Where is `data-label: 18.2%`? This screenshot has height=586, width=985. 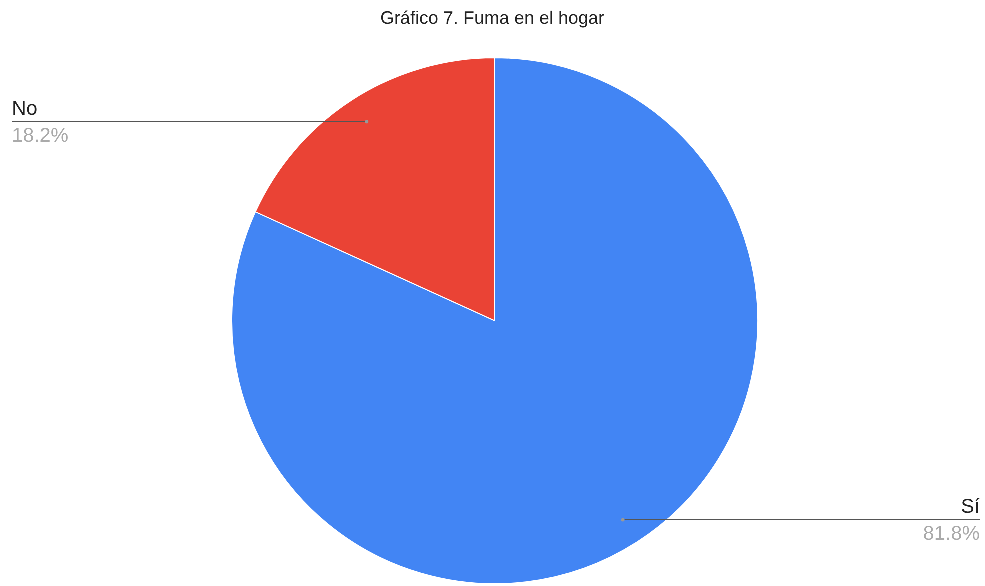
data-label: 18.2% is located at coordinates (40, 135).